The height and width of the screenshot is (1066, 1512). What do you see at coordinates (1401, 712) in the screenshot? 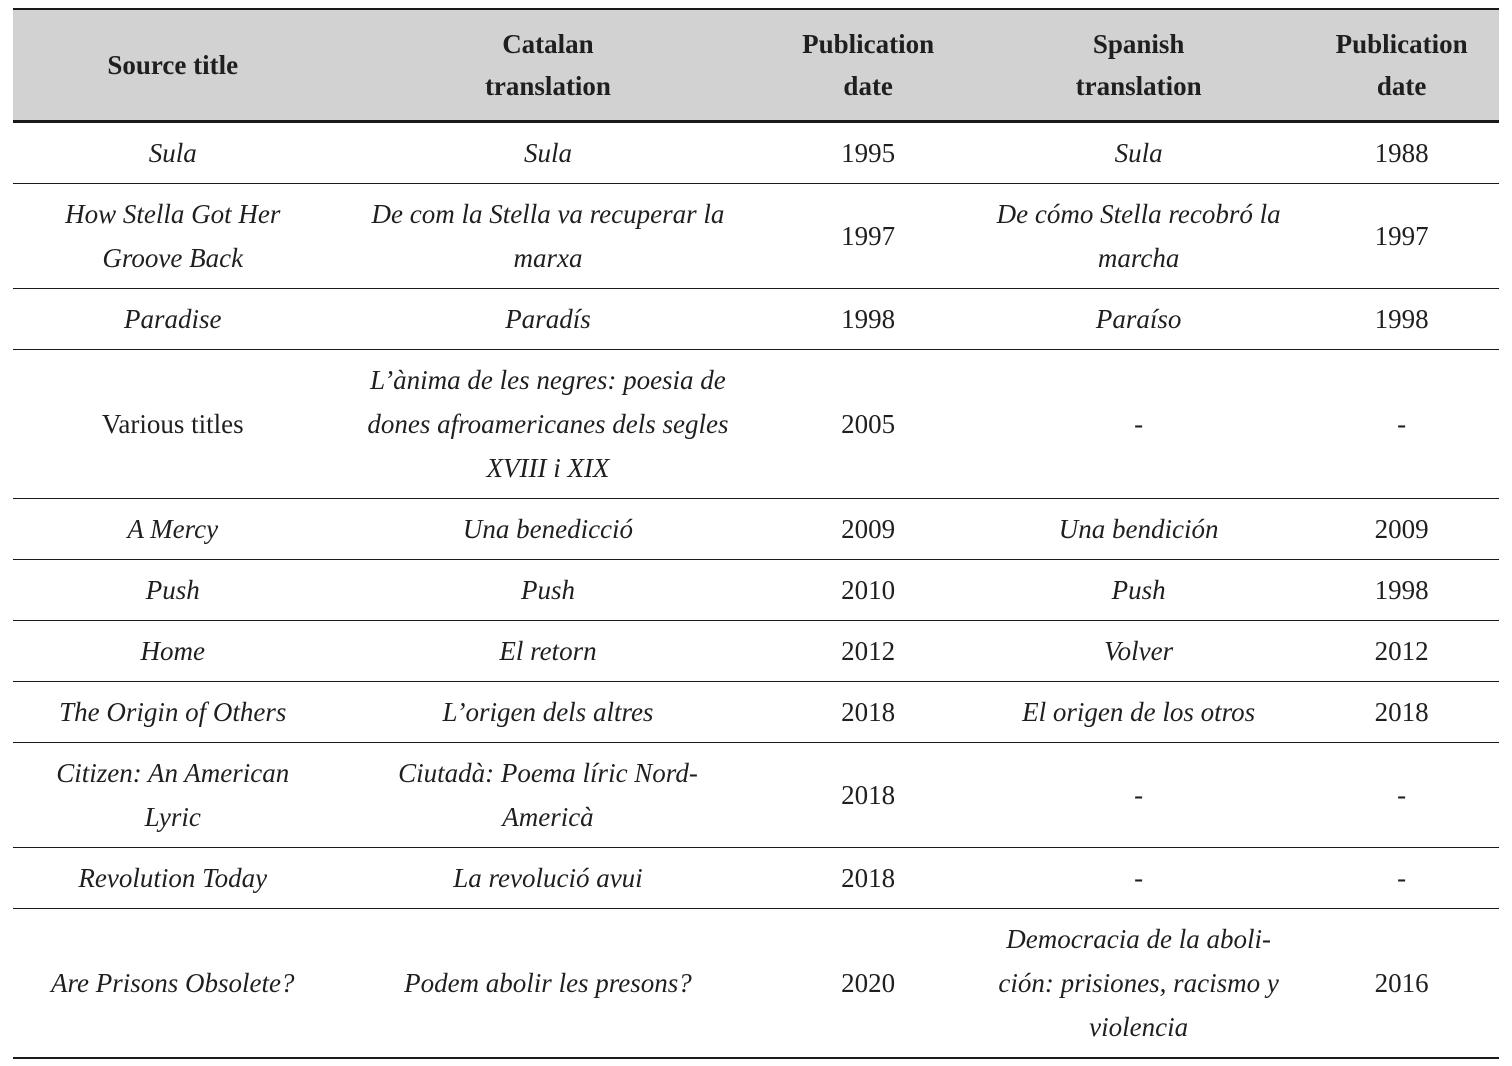
I see `spanish-publication-date-cell: 2018` at bounding box center [1401, 712].